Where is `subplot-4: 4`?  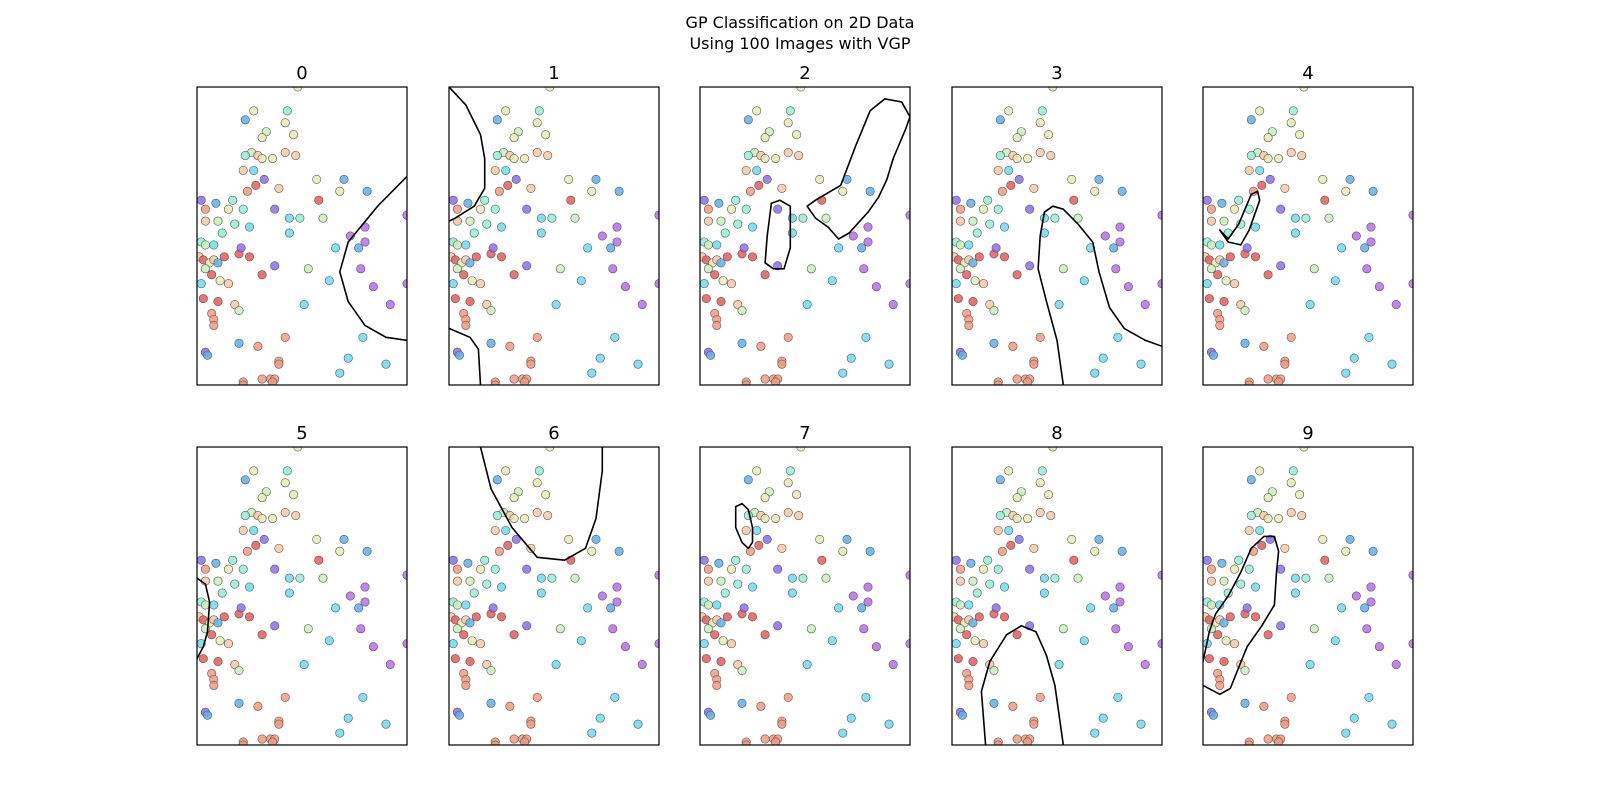 subplot-4: 4 is located at coordinates (1308, 224).